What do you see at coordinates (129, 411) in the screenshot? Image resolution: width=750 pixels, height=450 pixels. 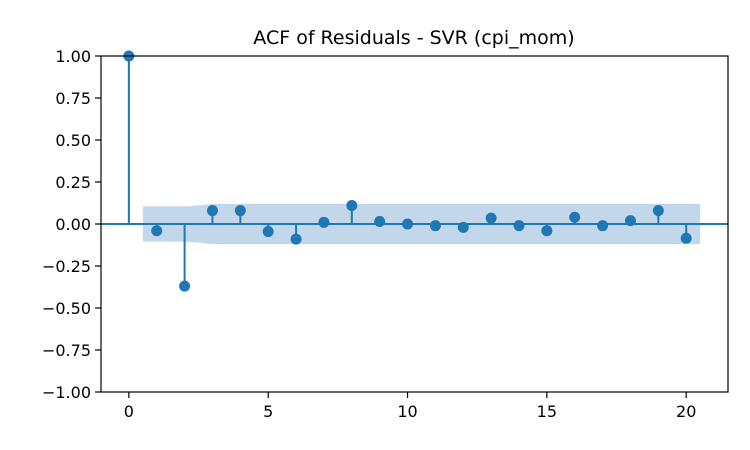 I see `x-tick-label-0: 0` at bounding box center [129, 411].